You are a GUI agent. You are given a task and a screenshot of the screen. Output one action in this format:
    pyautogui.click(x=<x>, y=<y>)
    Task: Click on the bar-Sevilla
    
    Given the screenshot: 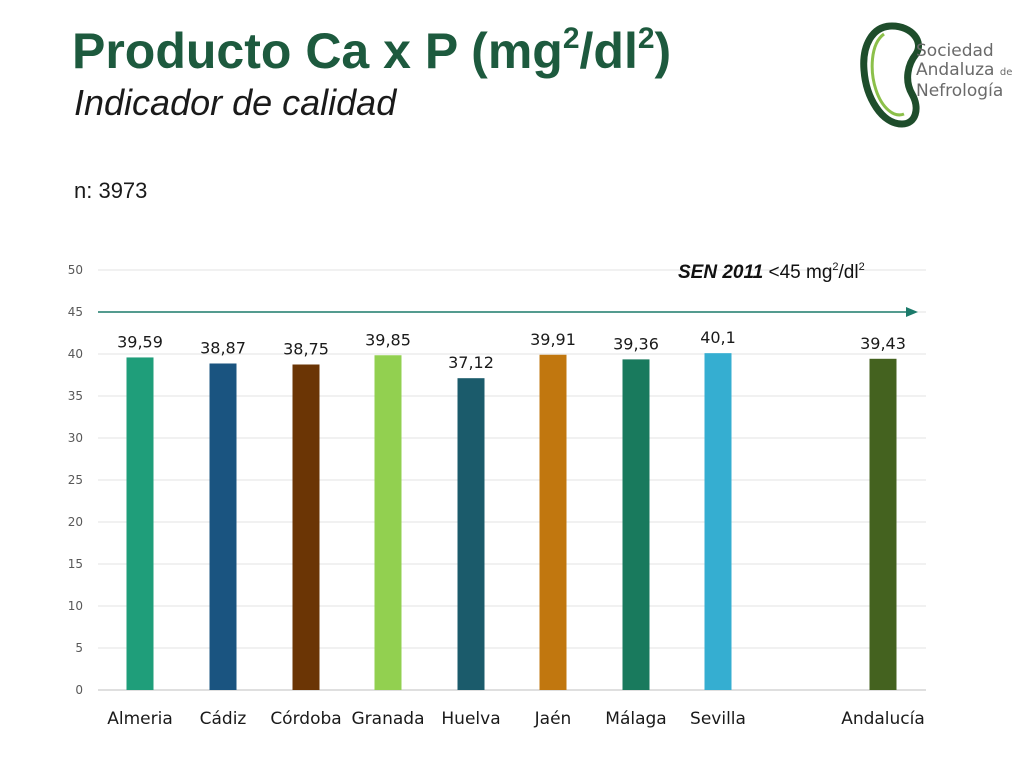 What is the action you would take?
    pyautogui.click(x=718, y=521)
    